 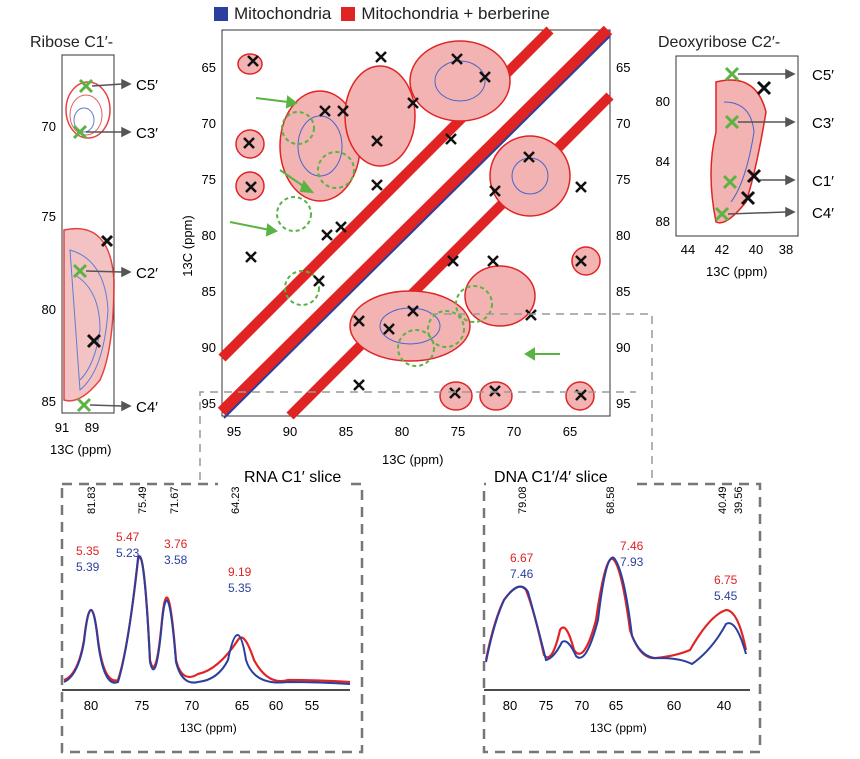 What do you see at coordinates (175, 500) in the screenshot?
I see `rna-peak-label: 71.67` at bounding box center [175, 500].